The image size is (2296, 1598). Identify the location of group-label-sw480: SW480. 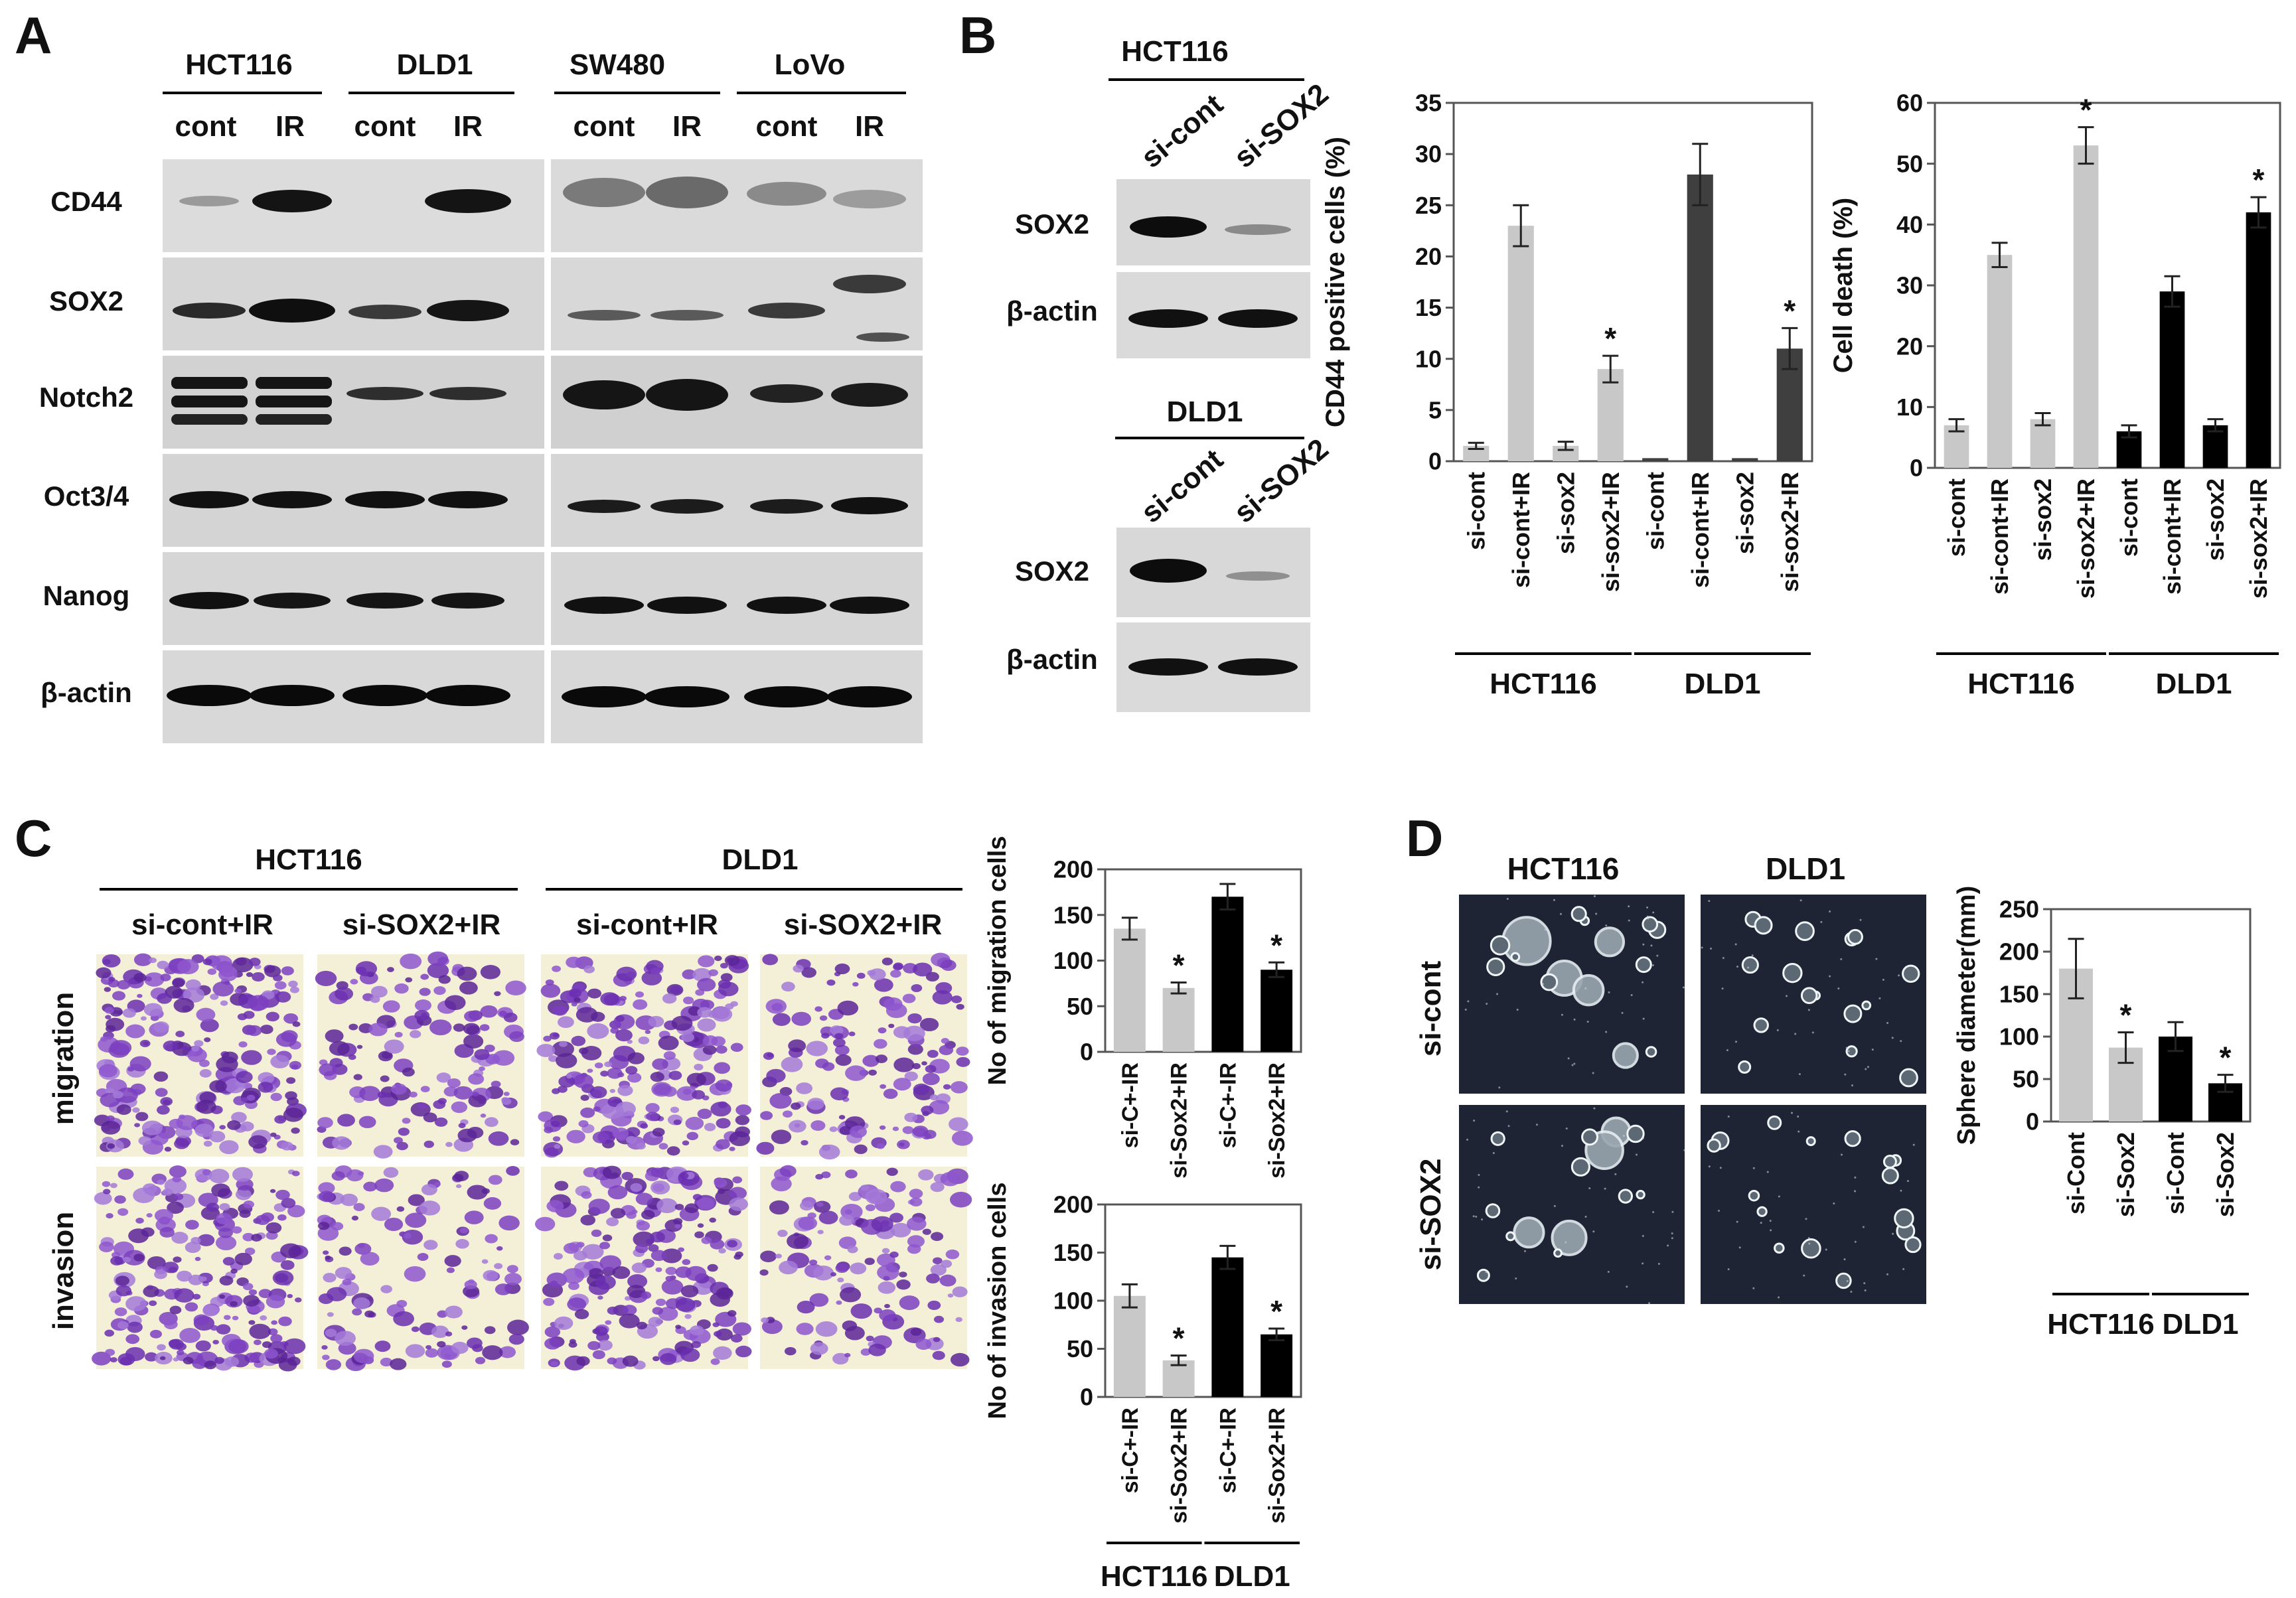
(617, 64).